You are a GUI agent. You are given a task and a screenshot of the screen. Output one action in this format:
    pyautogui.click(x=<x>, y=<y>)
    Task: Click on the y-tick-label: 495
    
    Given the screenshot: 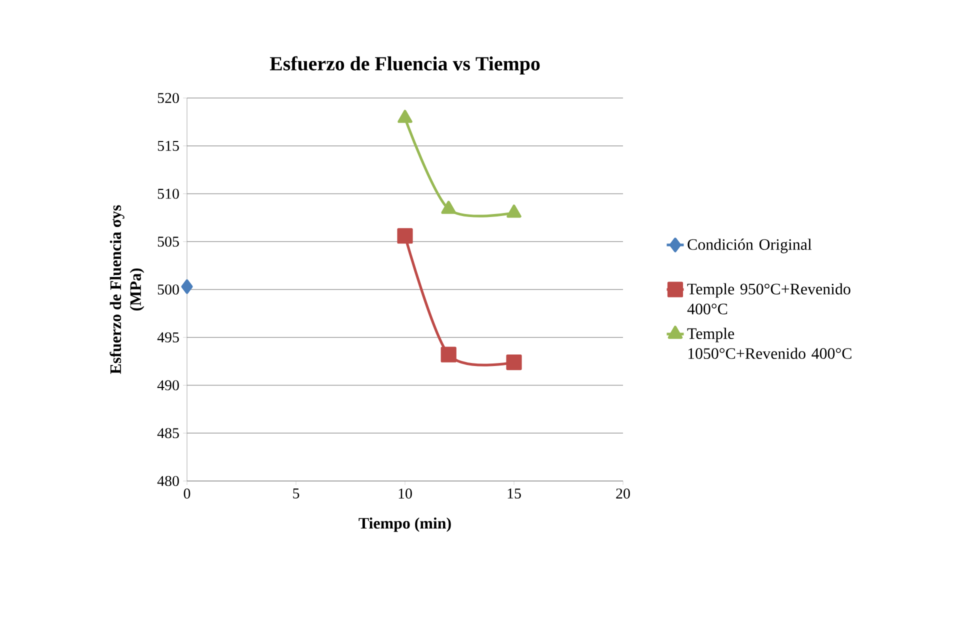 What is the action you would take?
    pyautogui.click(x=168, y=337)
    